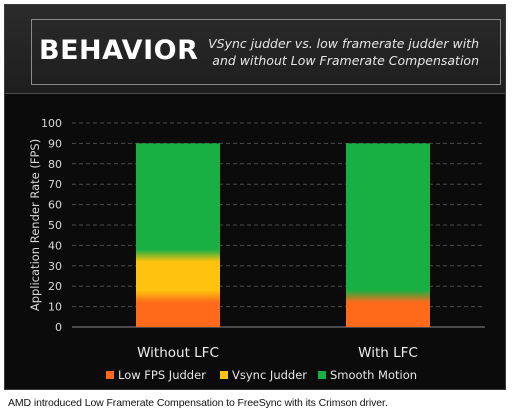  I want to click on bar-with-lfc, so click(388, 235).